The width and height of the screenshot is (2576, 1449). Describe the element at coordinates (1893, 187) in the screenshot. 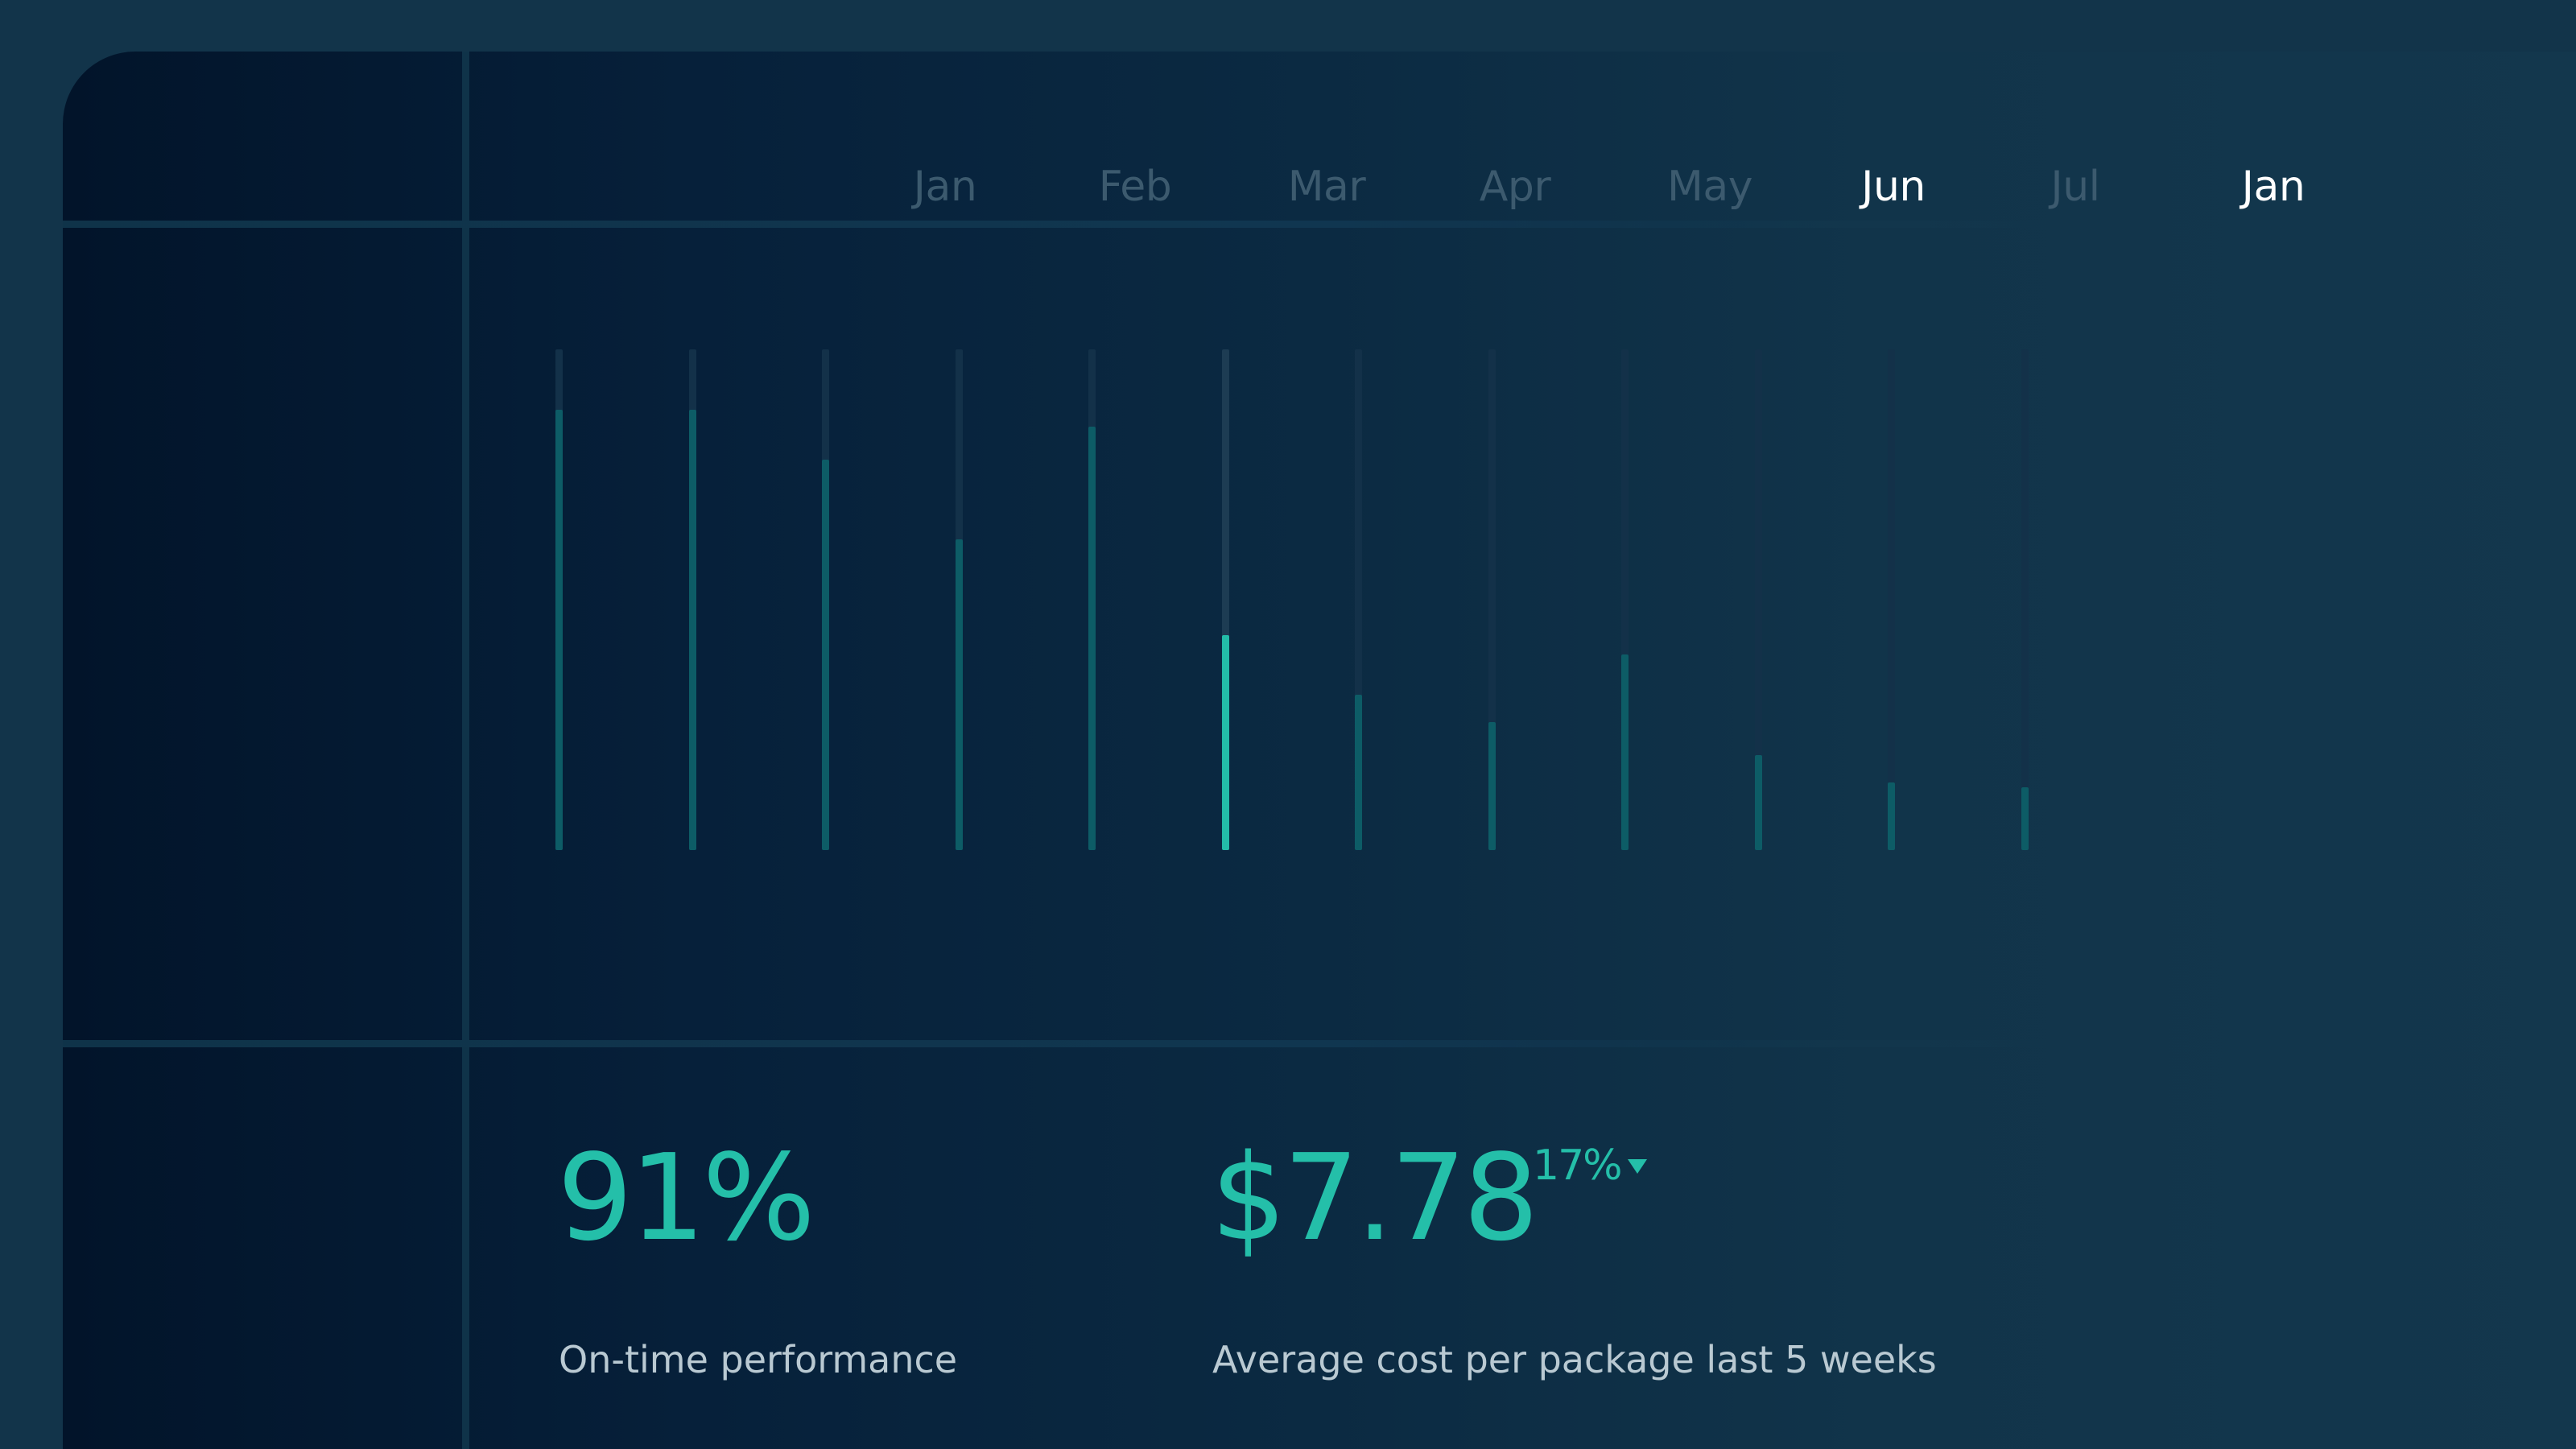

I see `month-tab-jun: Jun` at that location.